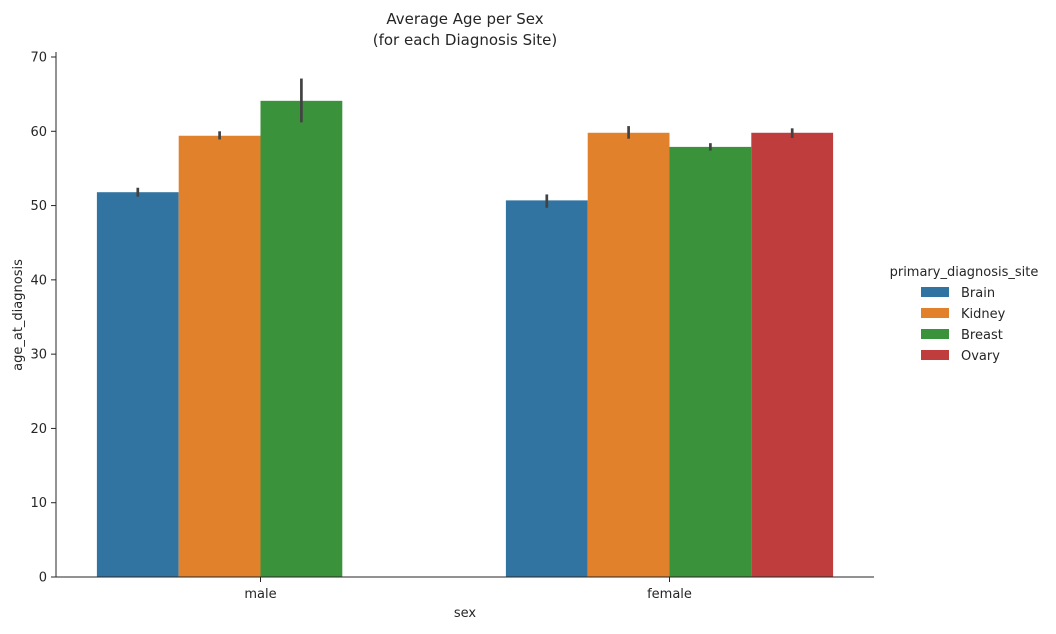  I want to click on legend-label-breast: Breast, so click(982, 335).